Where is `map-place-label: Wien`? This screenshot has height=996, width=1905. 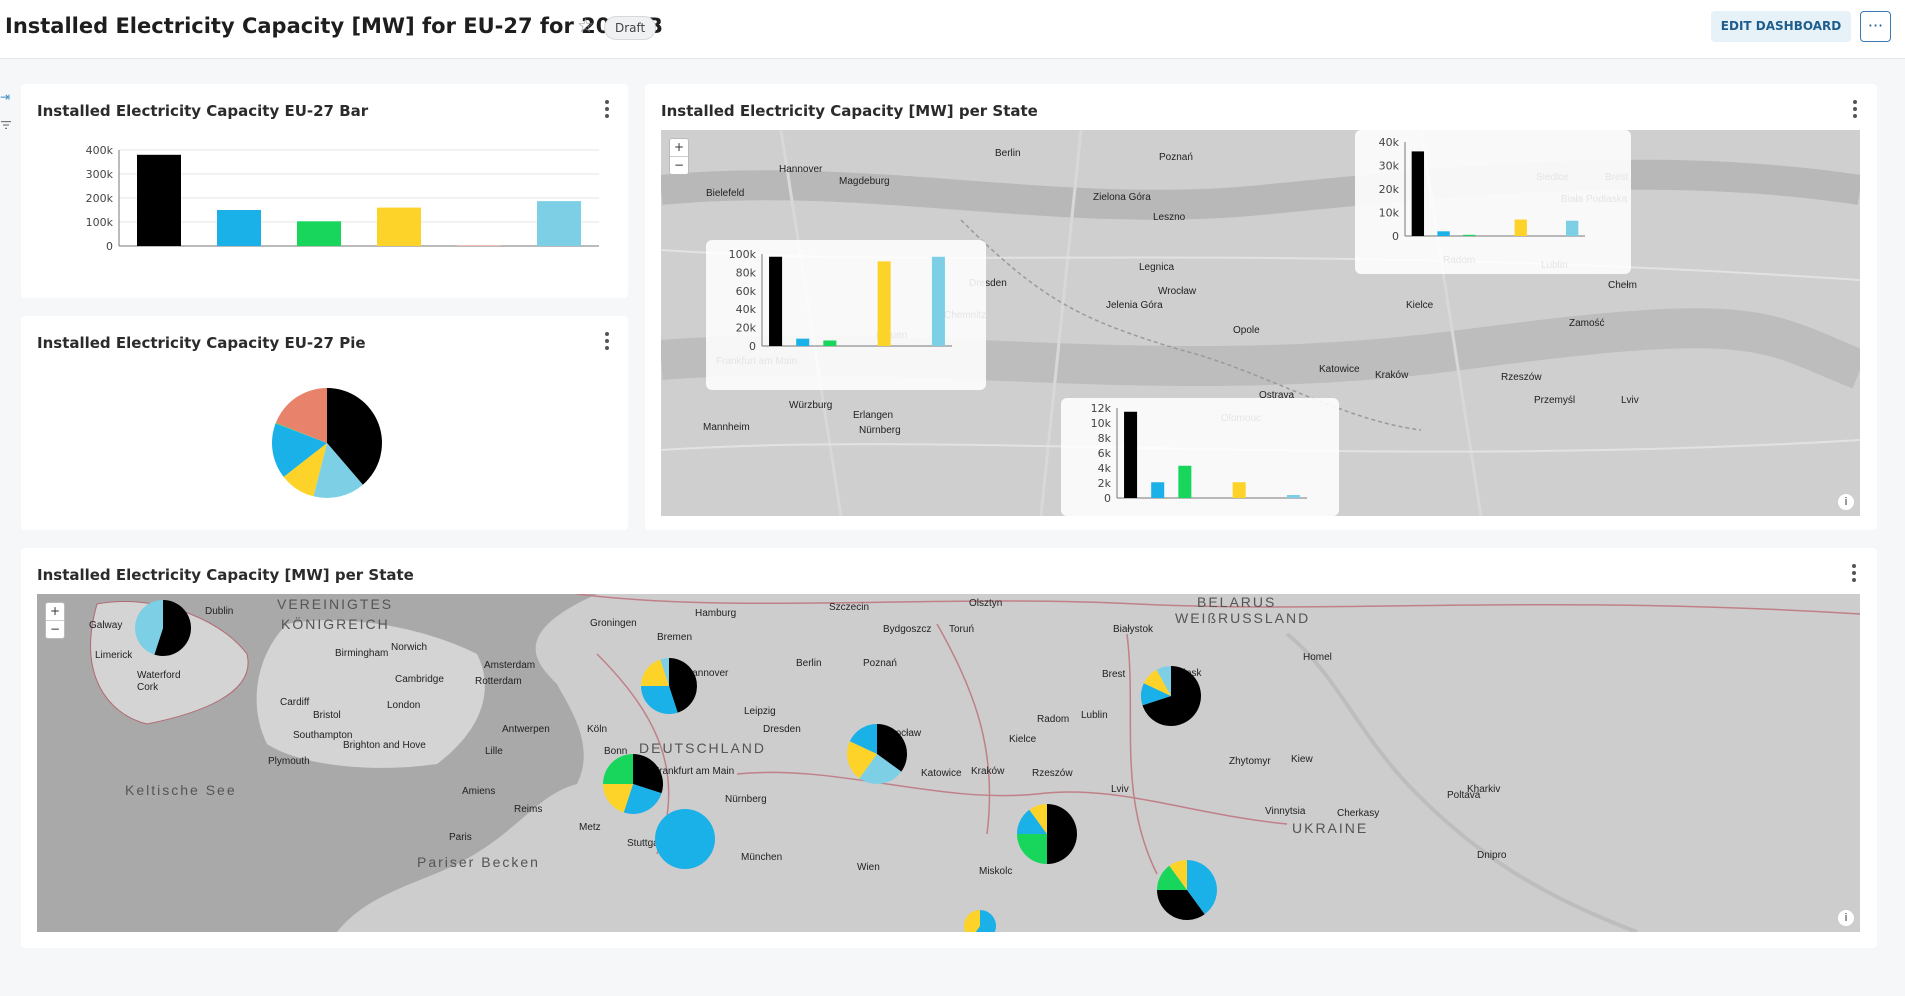
map-place-label: Wien is located at coordinates (868, 867).